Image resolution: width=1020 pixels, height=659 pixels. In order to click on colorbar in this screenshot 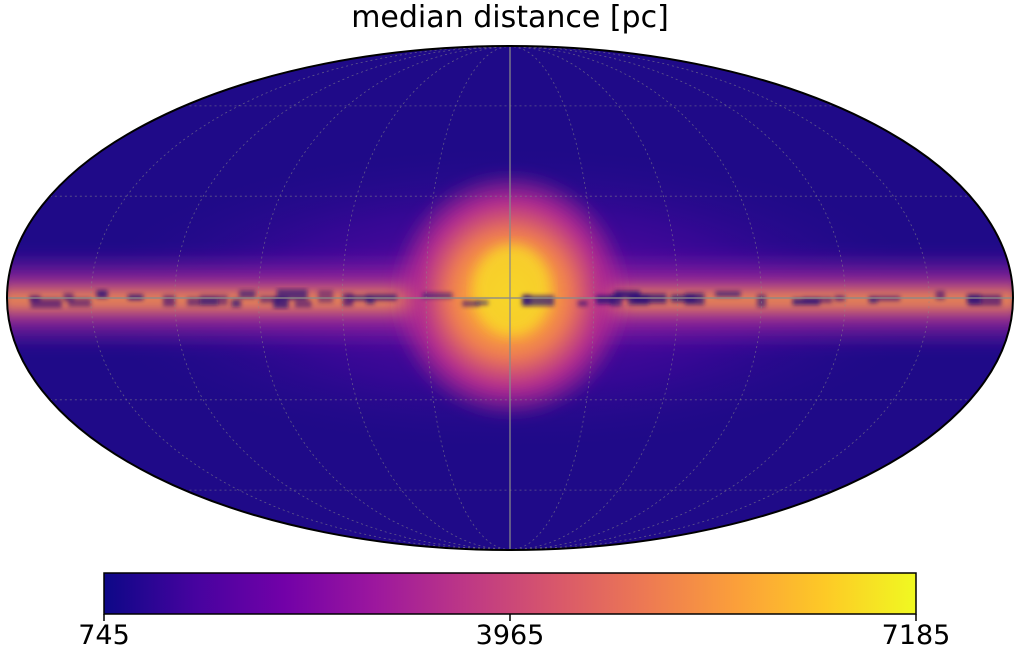, I will do `click(510, 593)`.